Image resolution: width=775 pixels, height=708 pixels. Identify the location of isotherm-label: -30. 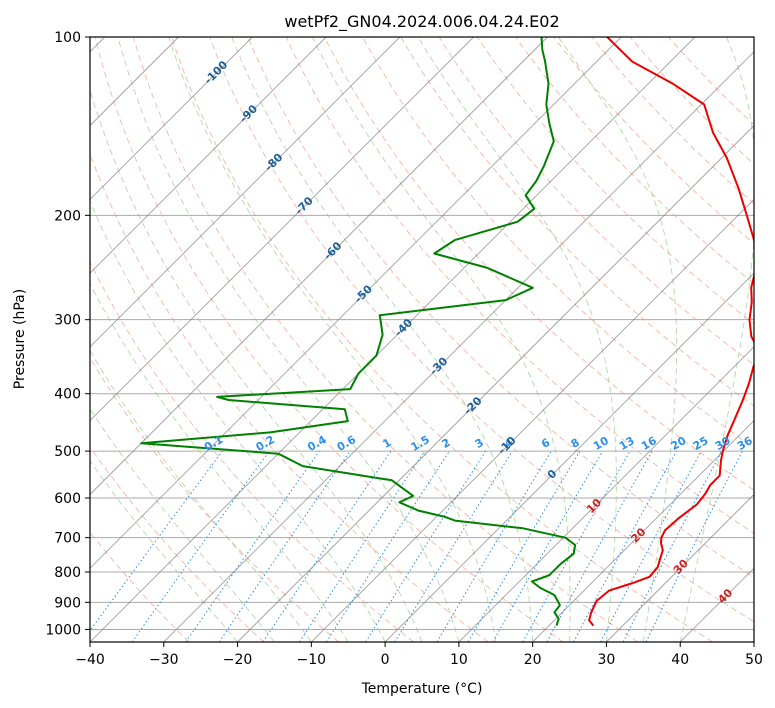
(438, 365).